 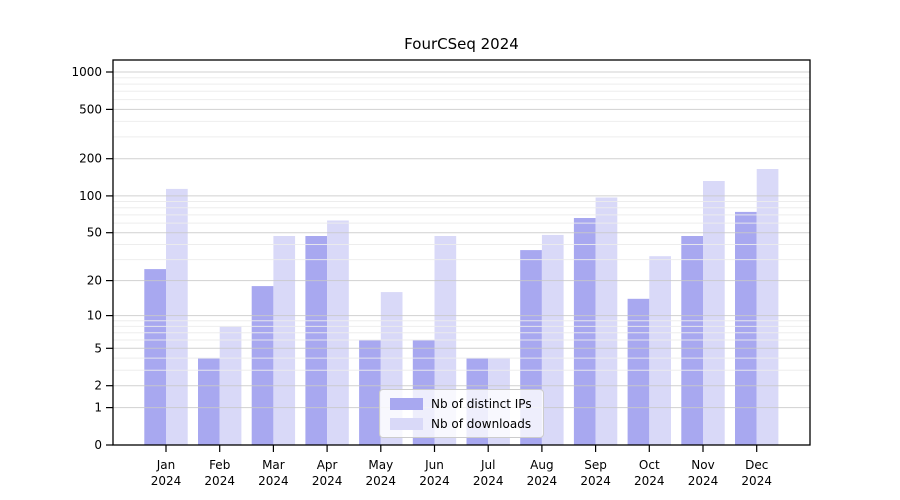 I want to click on x-tick-label-month: May, so click(x=380, y=465).